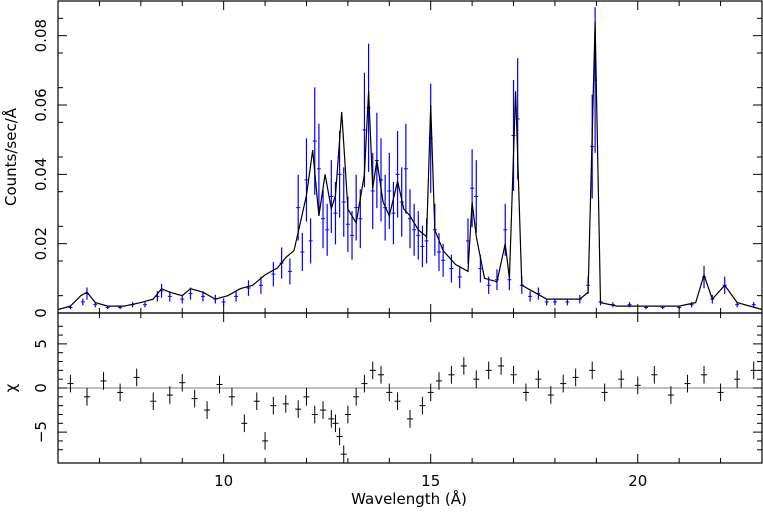 The image size is (763, 516). Describe the element at coordinates (430, 481) in the screenshot. I see `x-tick-label: 15` at that location.